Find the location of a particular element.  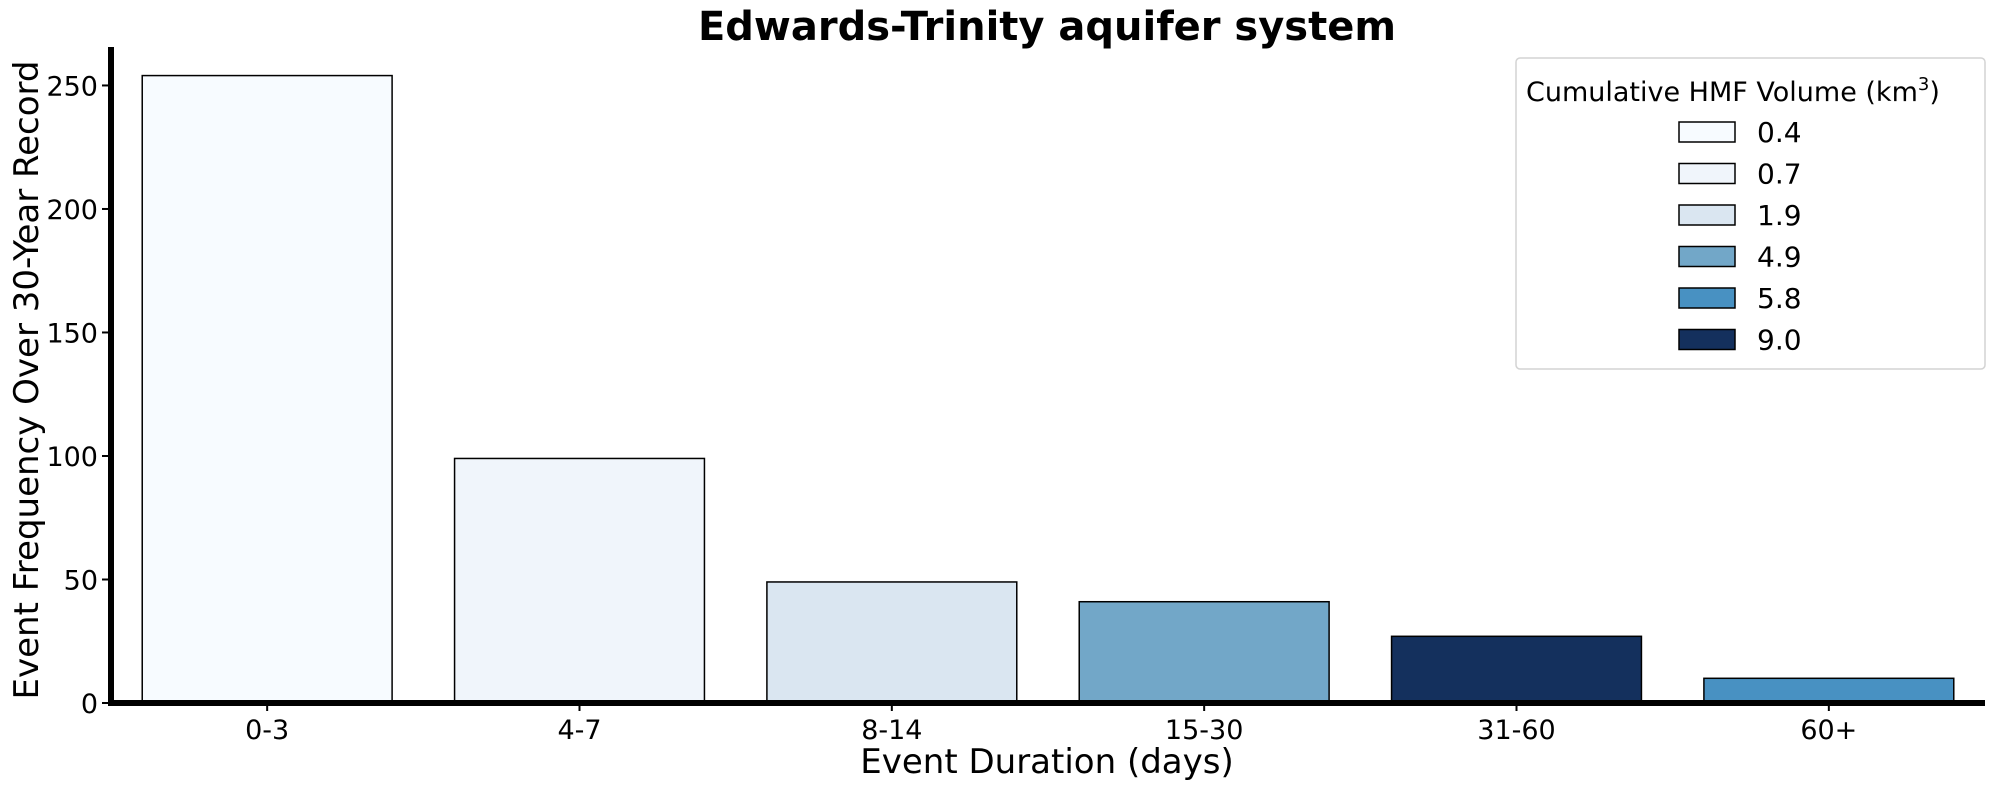

y-ticks: 0 50 100 150 200 250 is located at coordinates (78, 395).